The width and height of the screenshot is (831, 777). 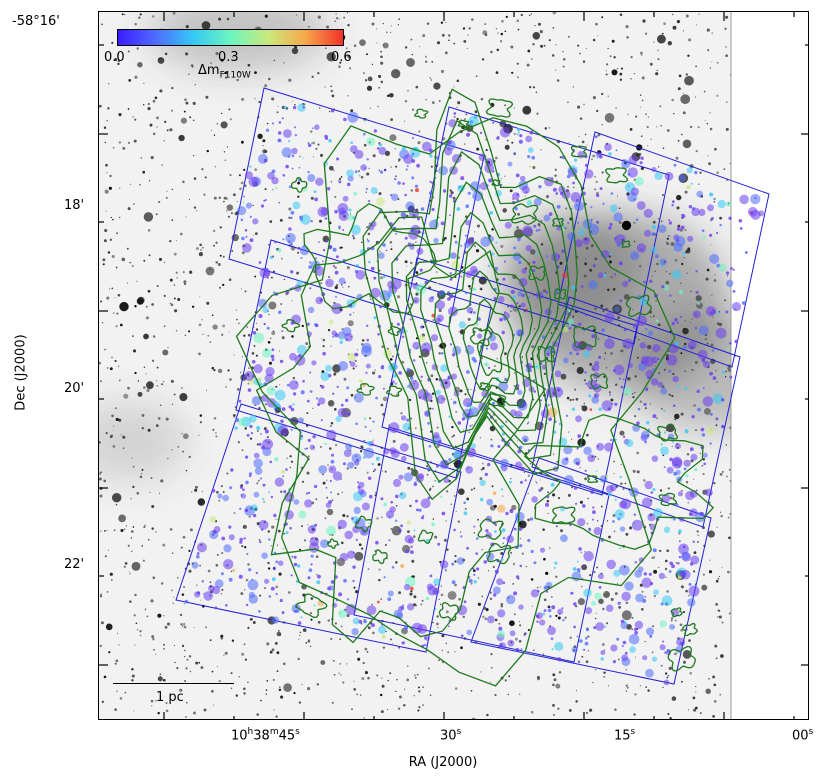 What do you see at coordinates (114, 57) in the screenshot?
I see `colorbar-tick-label: 0.0` at bounding box center [114, 57].